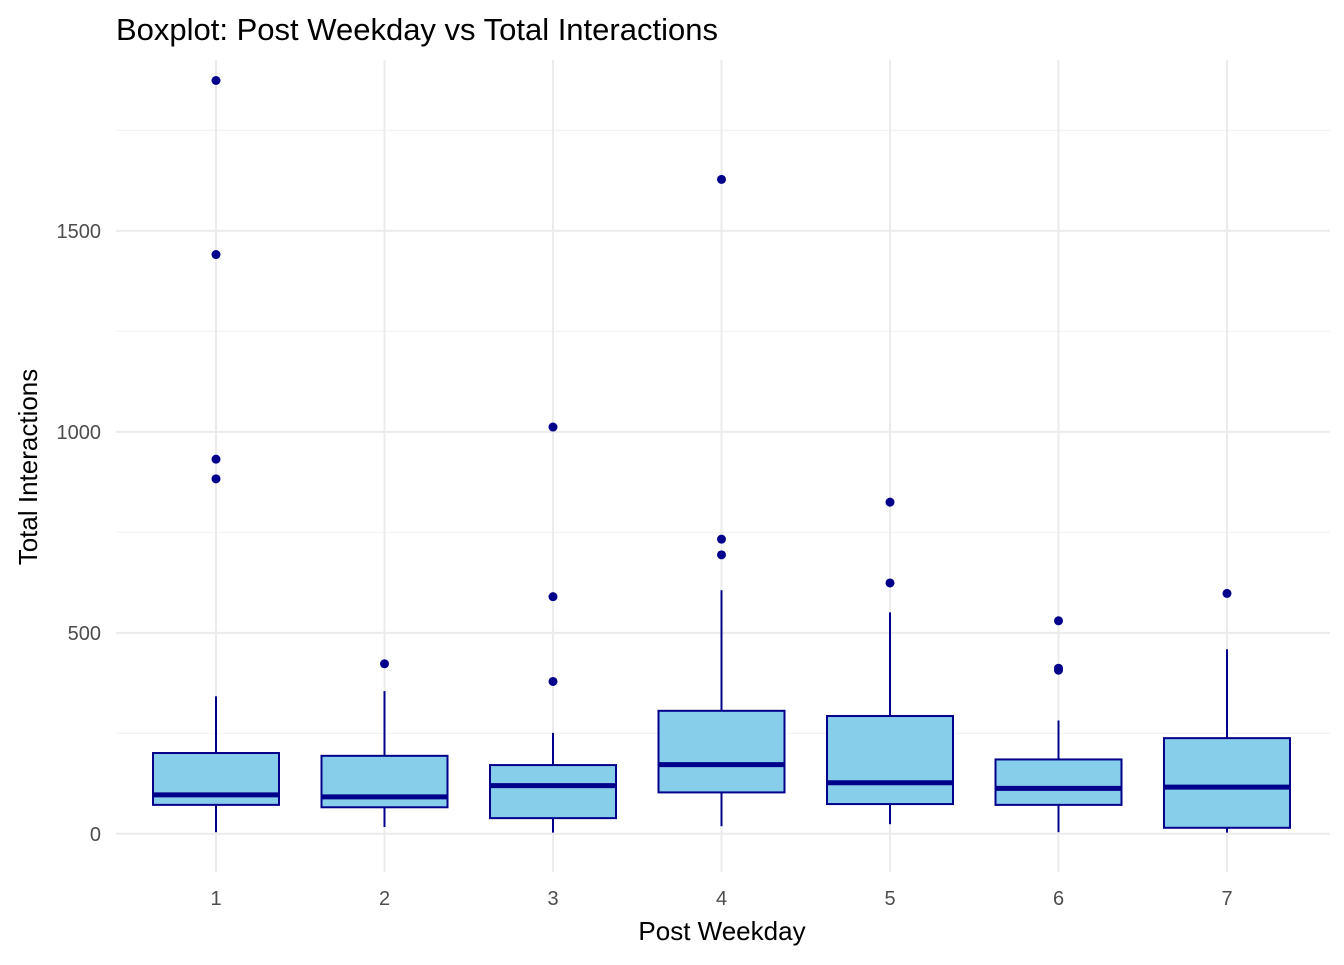 The height and width of the screenshot is (965, 1344). What do you see at coordinates (721, 899) in the screenshot?
I see `x-tick-label: 4` at bounding box center [721, 899].